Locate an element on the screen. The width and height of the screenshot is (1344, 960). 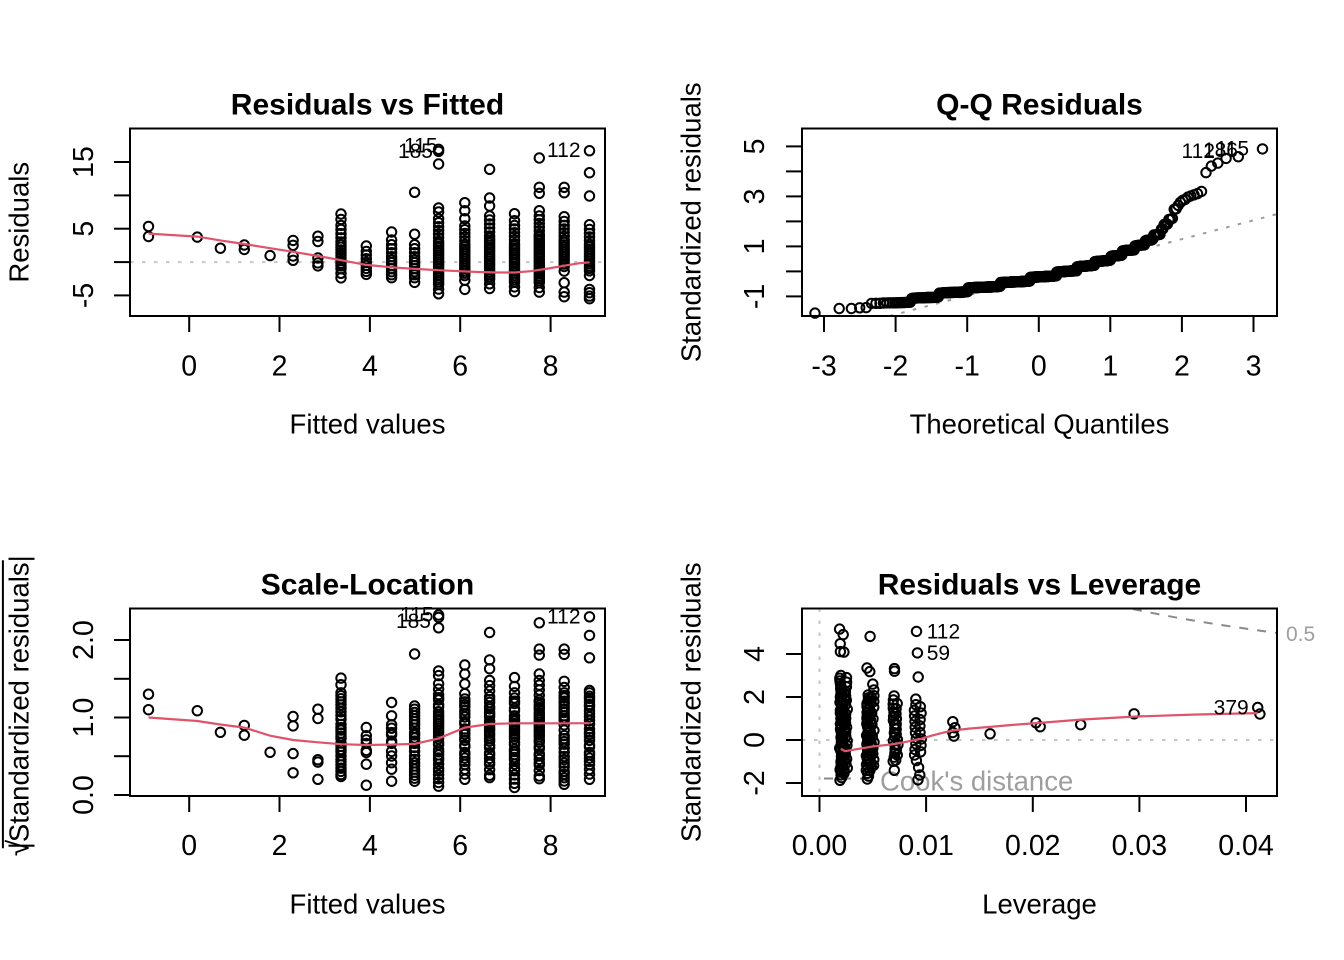
svg-text: 0.03 is located at coordinates (1139, 846).